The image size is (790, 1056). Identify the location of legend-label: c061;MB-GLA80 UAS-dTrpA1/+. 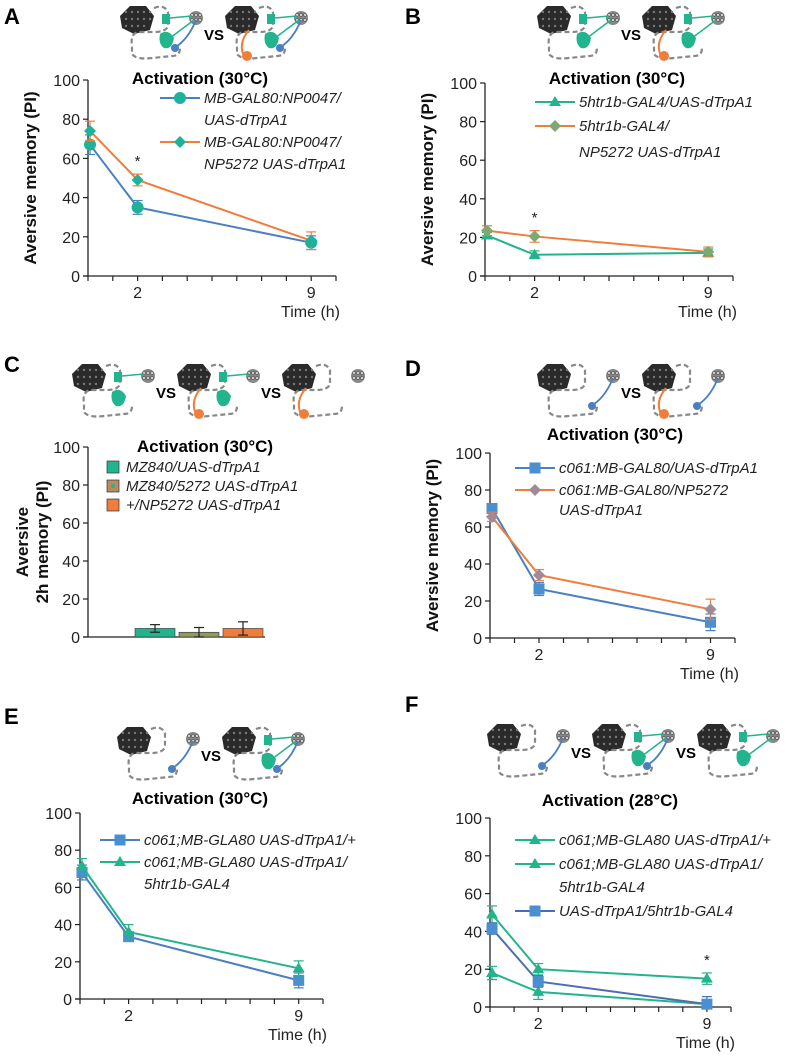
(665, 840).